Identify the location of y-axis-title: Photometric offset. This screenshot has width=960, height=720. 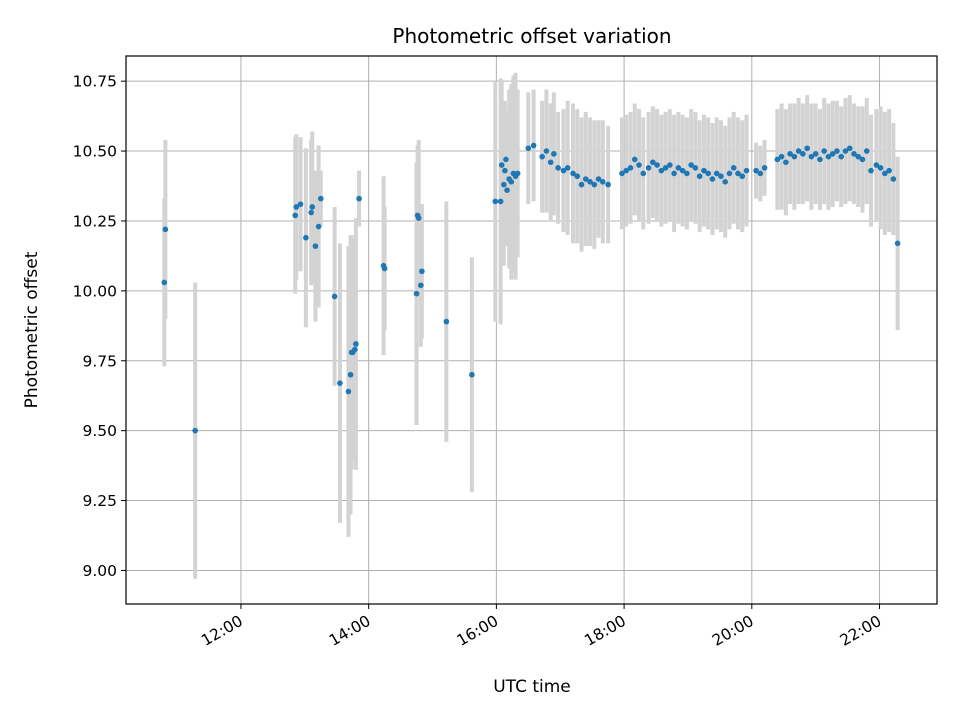
(32, 329).